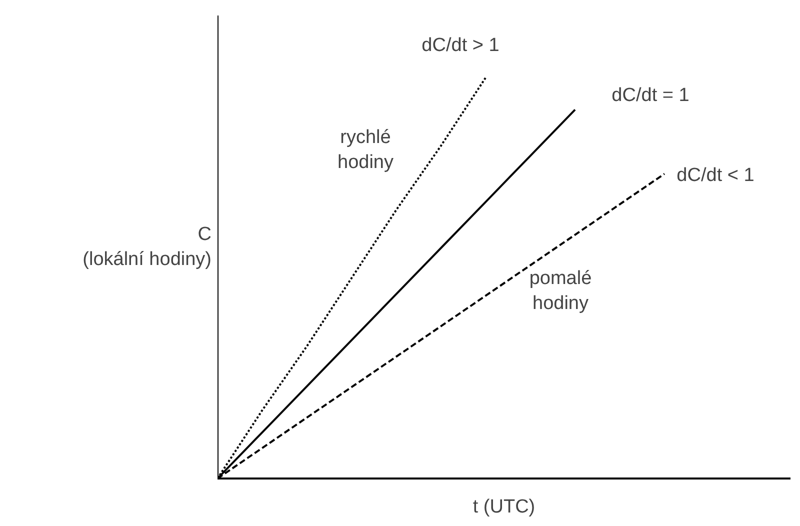 Image resolution: width=800 pixels, height=526 pixels. Describe the element at coordinates (461, 45) in the screenshot. I see `text: dC/dt > 1` at that location.